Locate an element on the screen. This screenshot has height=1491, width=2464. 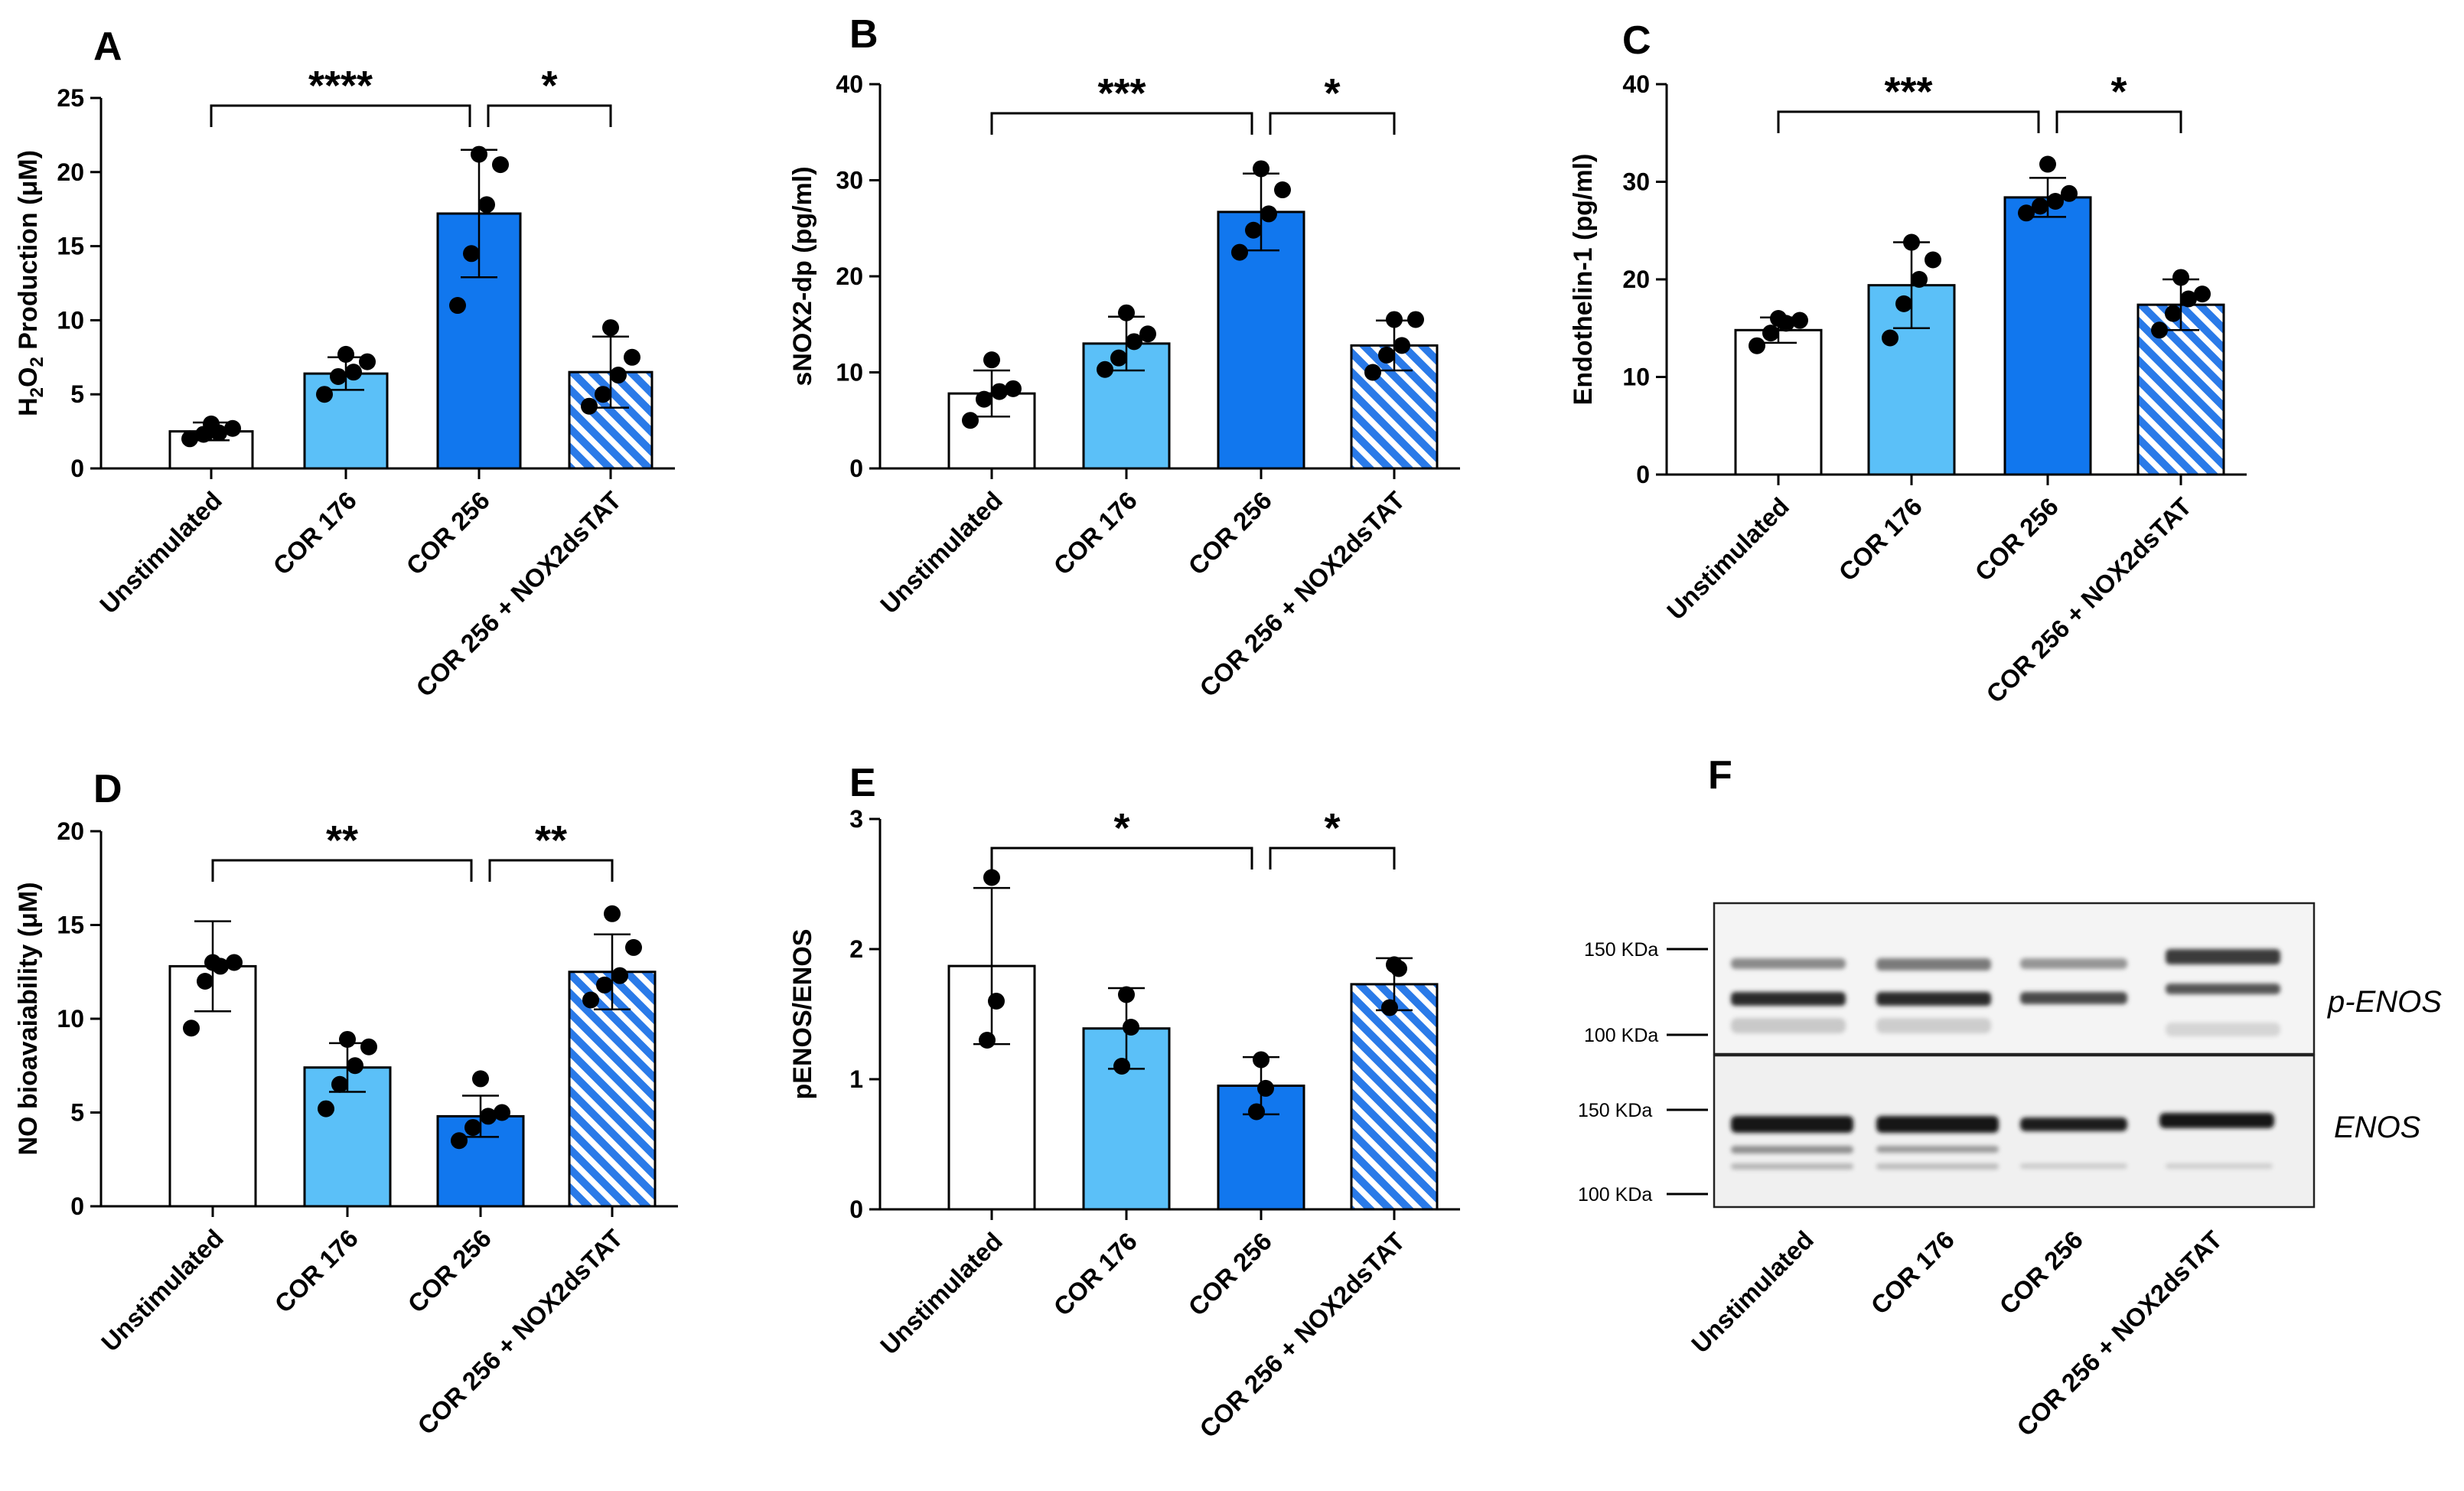
panel-c-significance-label: *** is located at coordinates (1908, 92).